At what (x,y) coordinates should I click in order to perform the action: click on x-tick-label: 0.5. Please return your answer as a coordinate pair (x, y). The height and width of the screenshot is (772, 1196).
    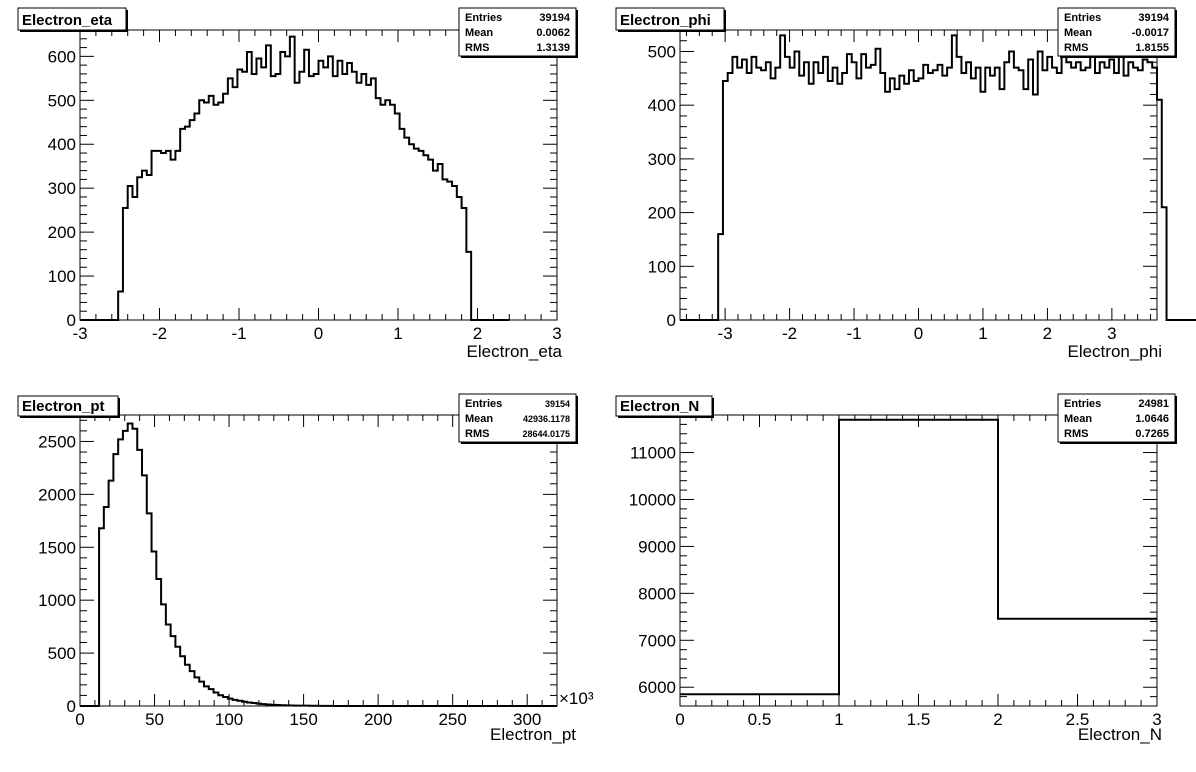
    Looking at the image, I should click on (760, 719).